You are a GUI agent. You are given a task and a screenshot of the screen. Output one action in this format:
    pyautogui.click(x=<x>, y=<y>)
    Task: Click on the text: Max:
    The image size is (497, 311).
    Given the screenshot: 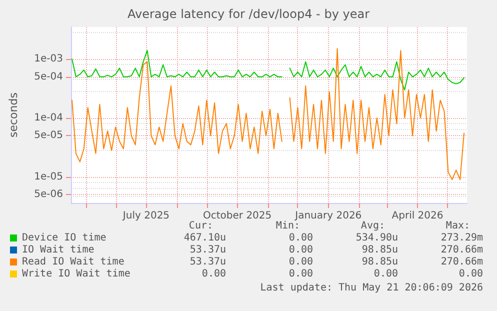 What is the action you would take?
    pyautogui.click(x=458, y=226)
    